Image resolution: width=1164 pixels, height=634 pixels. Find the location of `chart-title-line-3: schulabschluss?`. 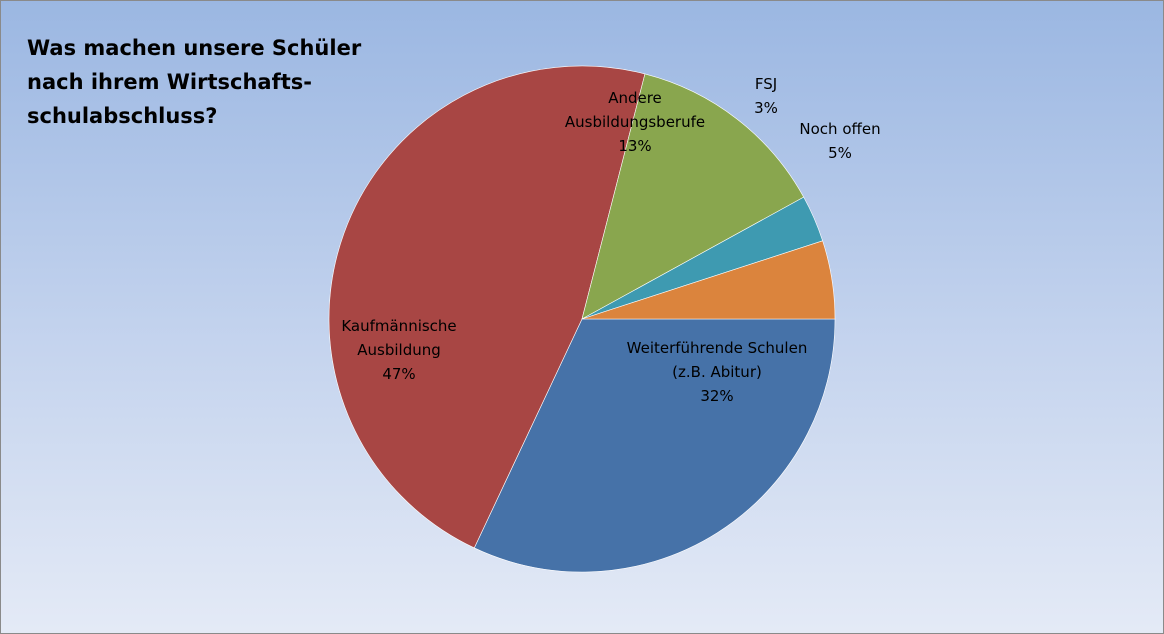

chart-title-line-3: schulabschluss? is located at coordinates (122, 116).